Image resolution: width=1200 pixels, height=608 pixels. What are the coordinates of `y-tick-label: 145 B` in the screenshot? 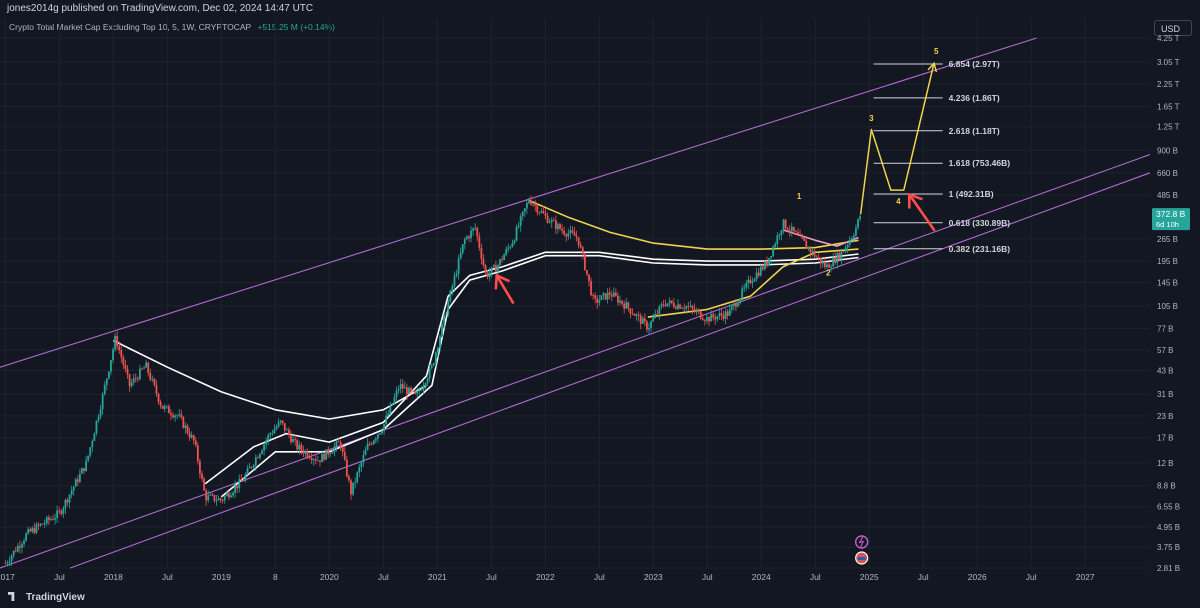 It's located at (1167, 283).